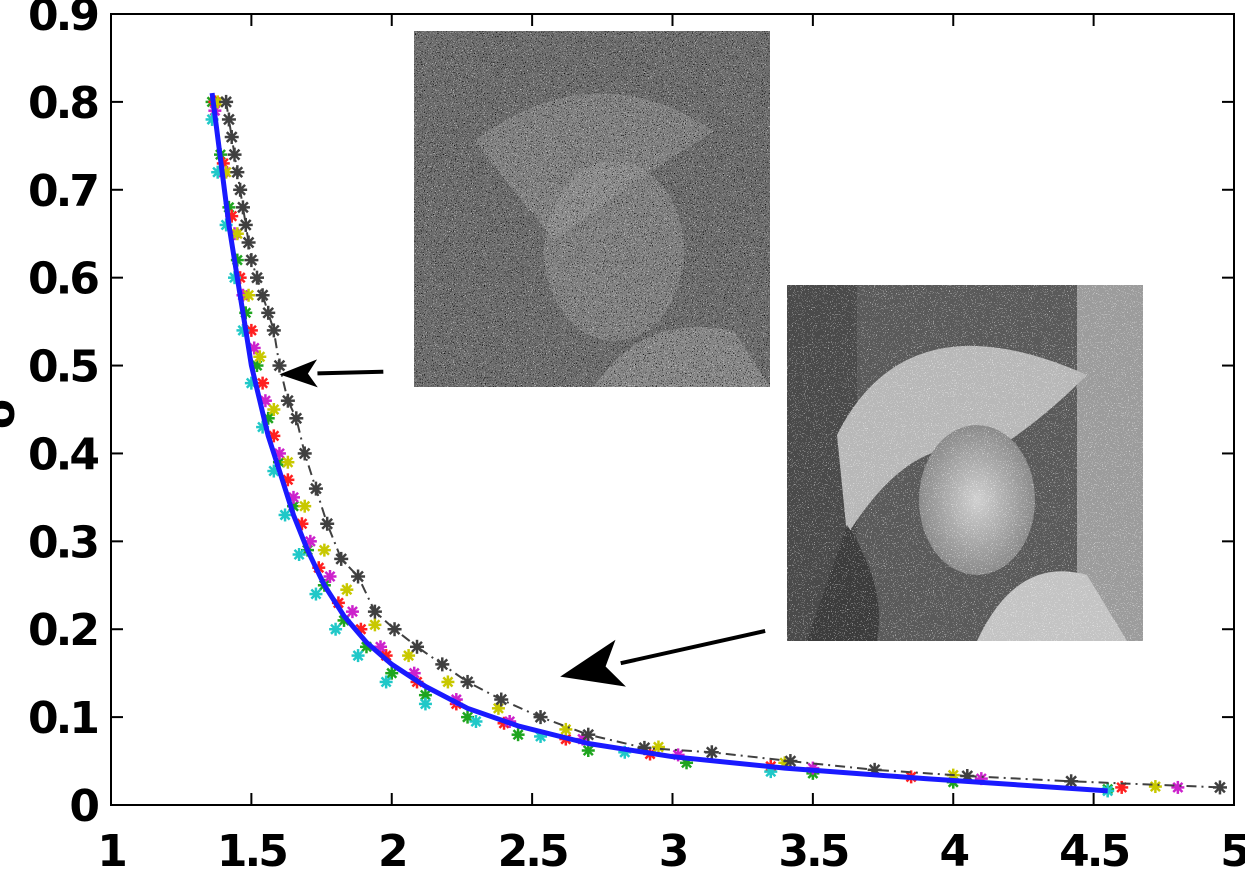 The image size is (1245, 872). I want to click on annotation-arrows, so click(522, 523).